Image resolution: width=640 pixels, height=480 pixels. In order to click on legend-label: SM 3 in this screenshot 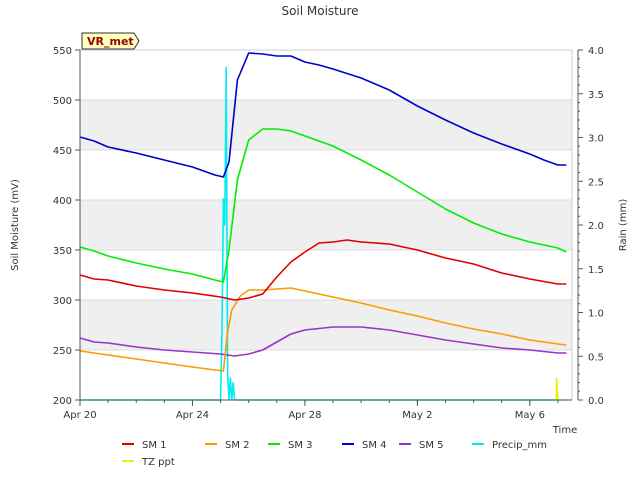, I will do `click(300, 445)`.